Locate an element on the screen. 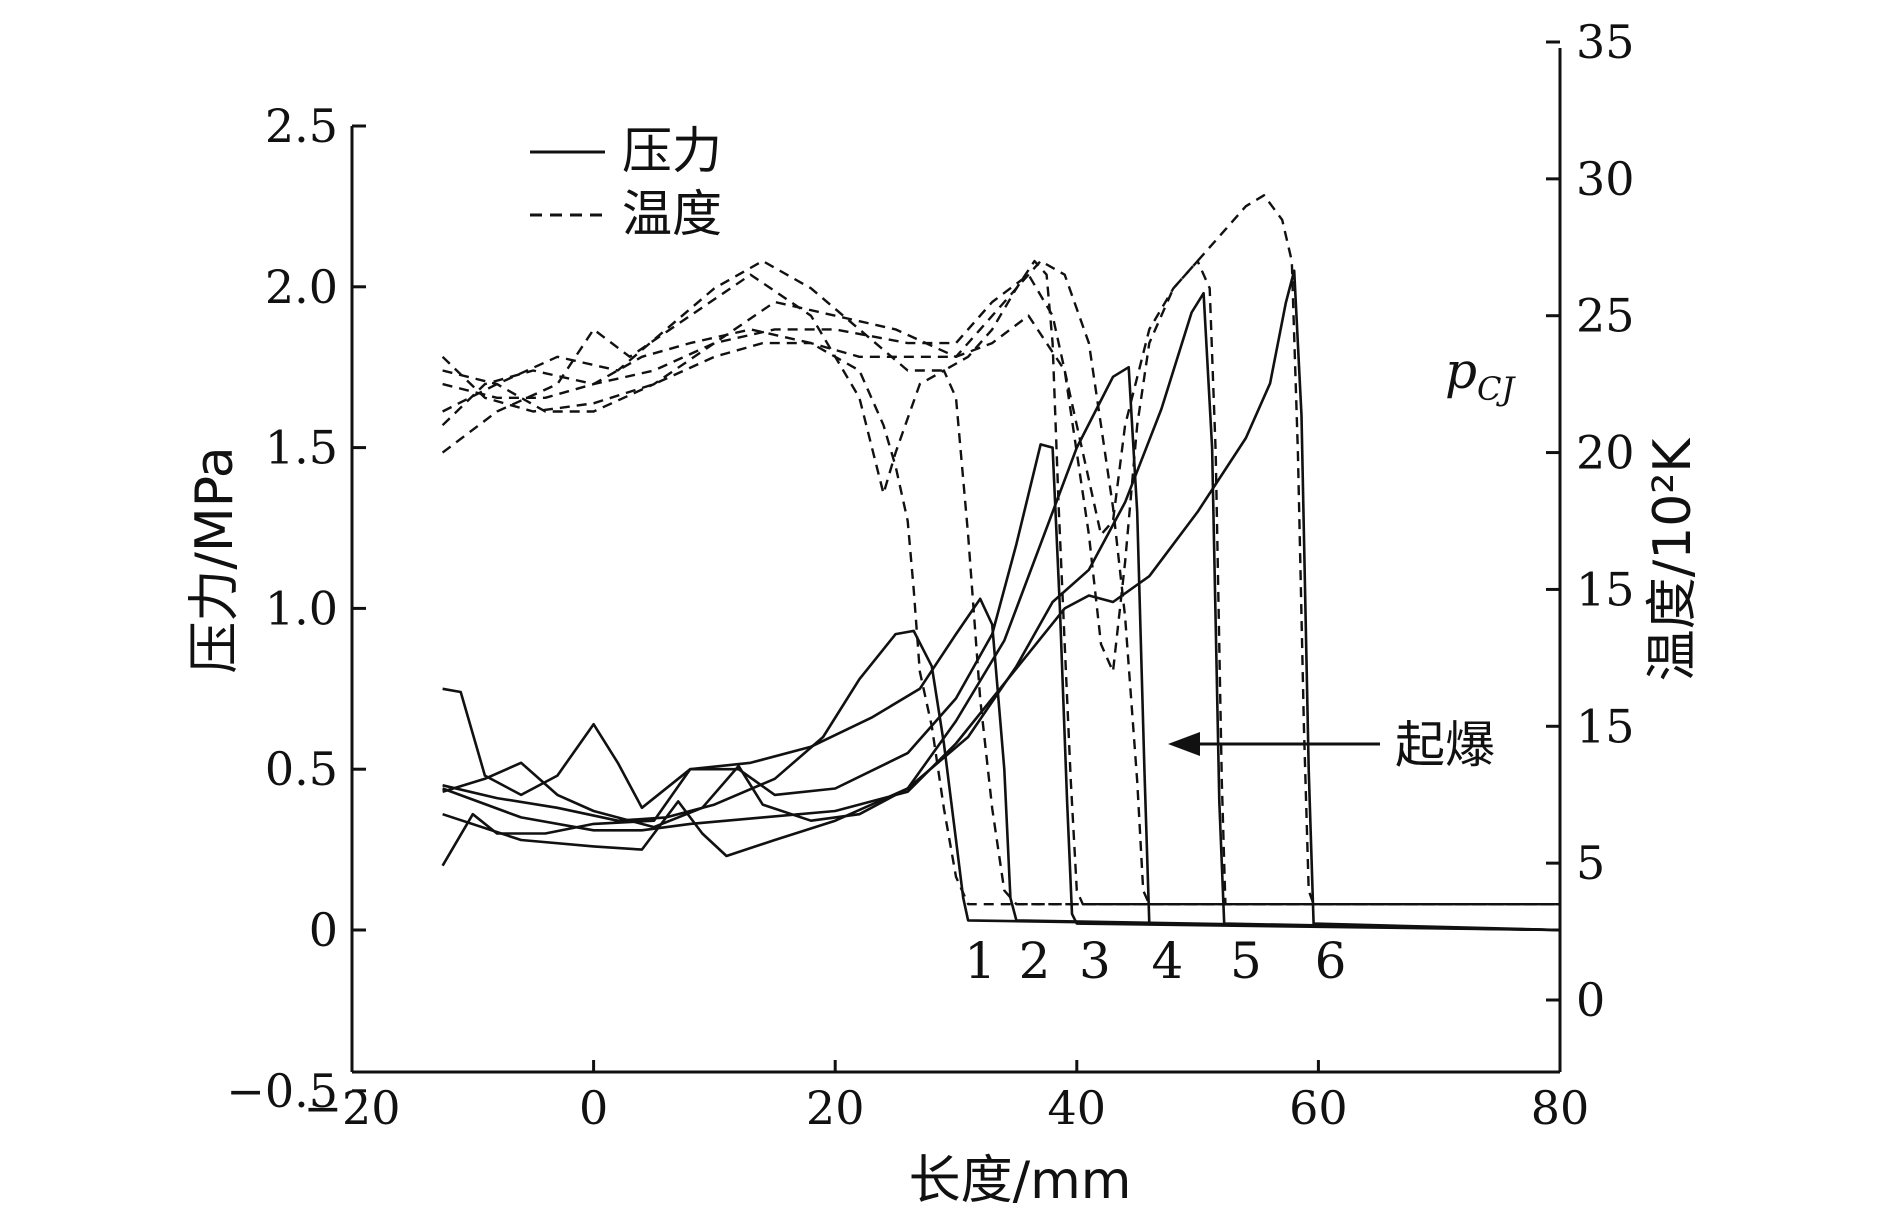 This screenshot has height=1218, width=1890. pcj-p: p is located at coordinates (1461, 371).